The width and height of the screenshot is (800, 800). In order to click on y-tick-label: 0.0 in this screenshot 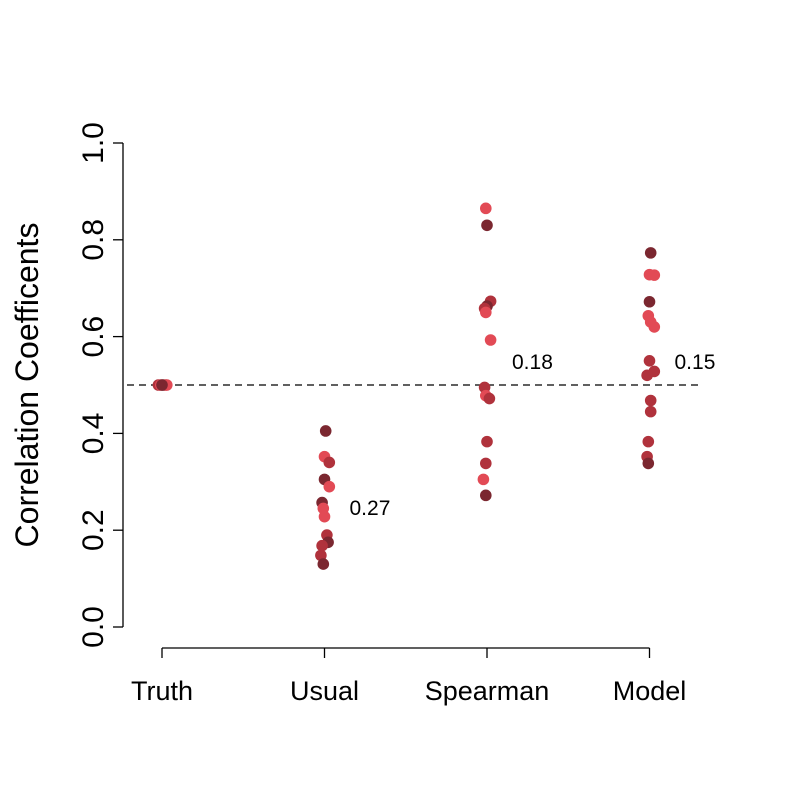, I will do `click(93, 627)`.